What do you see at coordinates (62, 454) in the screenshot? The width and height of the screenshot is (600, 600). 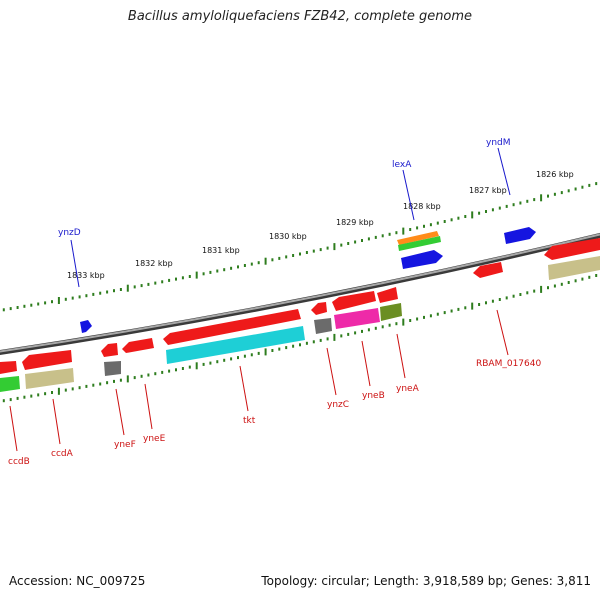 I see `gene-label-ccdA: ccdA` at bounding box center [62, 454].